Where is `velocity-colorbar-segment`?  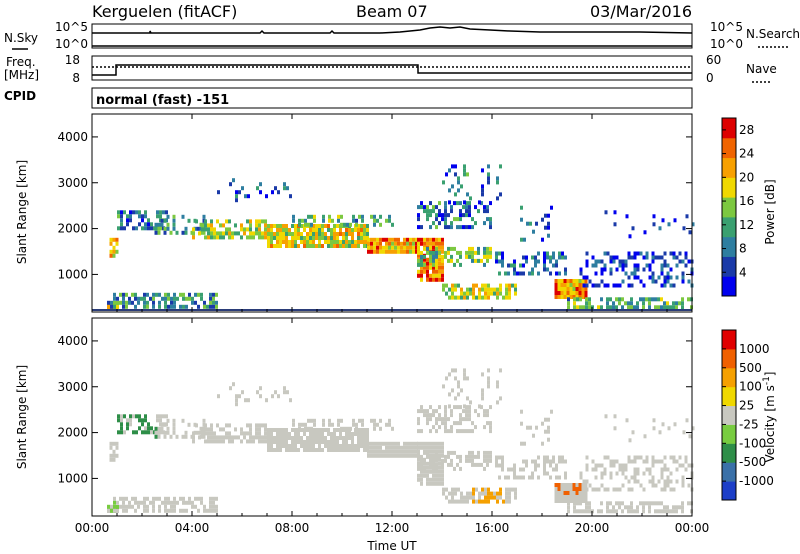
velocity-colorbar-segment is located at coordinates (729, 472).